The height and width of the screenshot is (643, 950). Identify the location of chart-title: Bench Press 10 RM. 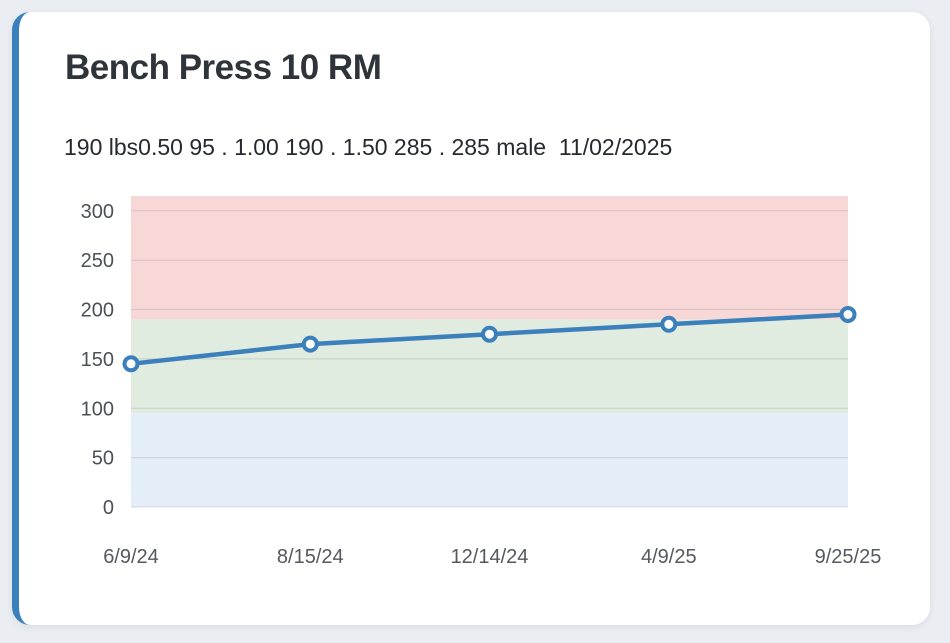
(223, 67).